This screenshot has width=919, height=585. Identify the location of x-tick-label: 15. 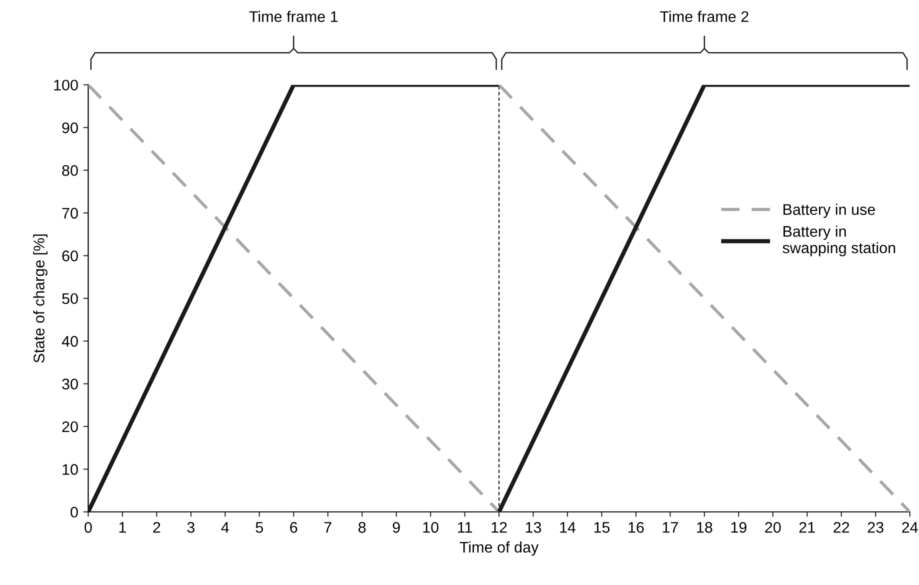
(602, 527).